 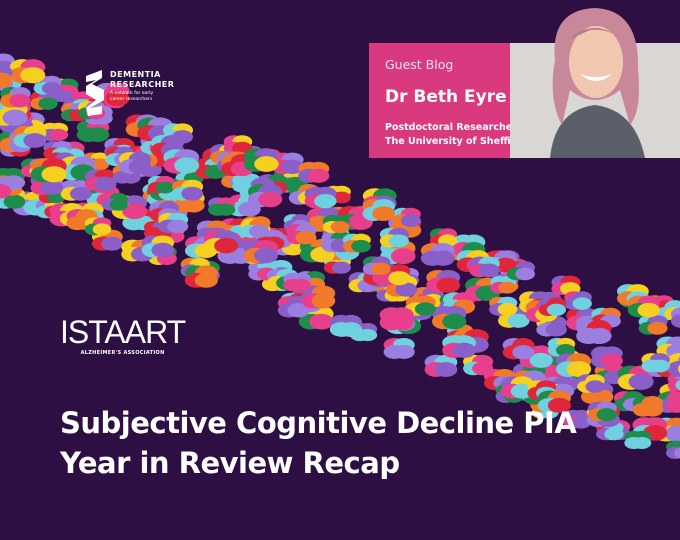 What do you see at coordinates (318, 423) in the screenshot?
I see `blog-title-line-1: Subjective Cognitive Decline PIA` at bounding box center [318, 423].